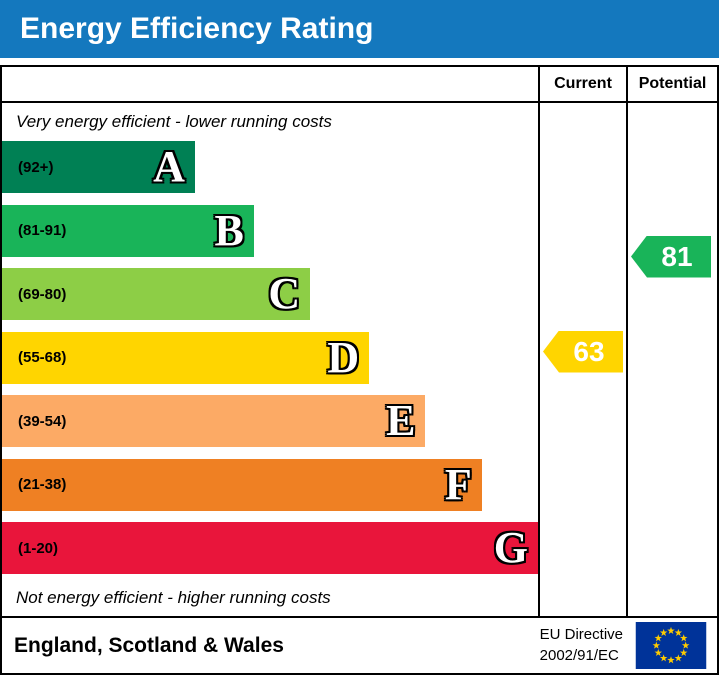  I want to click on band-range-label: (92+), so click(36, 167).